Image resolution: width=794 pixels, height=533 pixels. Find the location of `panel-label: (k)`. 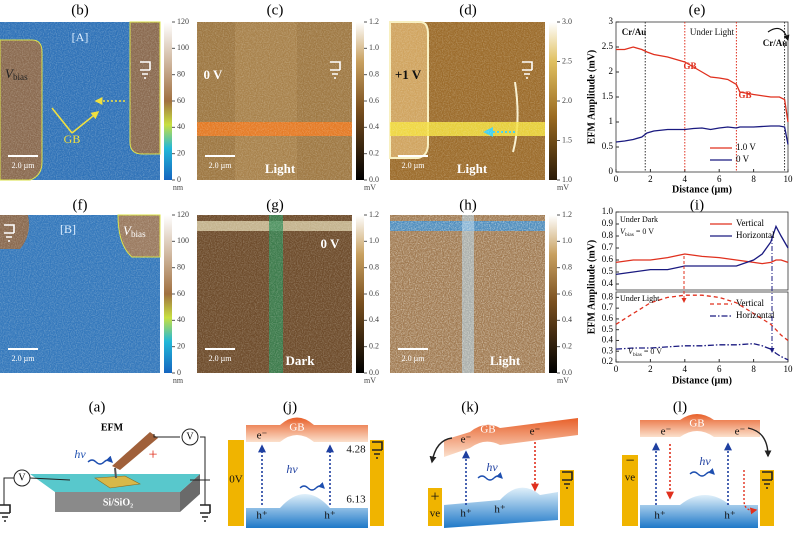

panel-label: (k) is located at coordinates (470, 407).